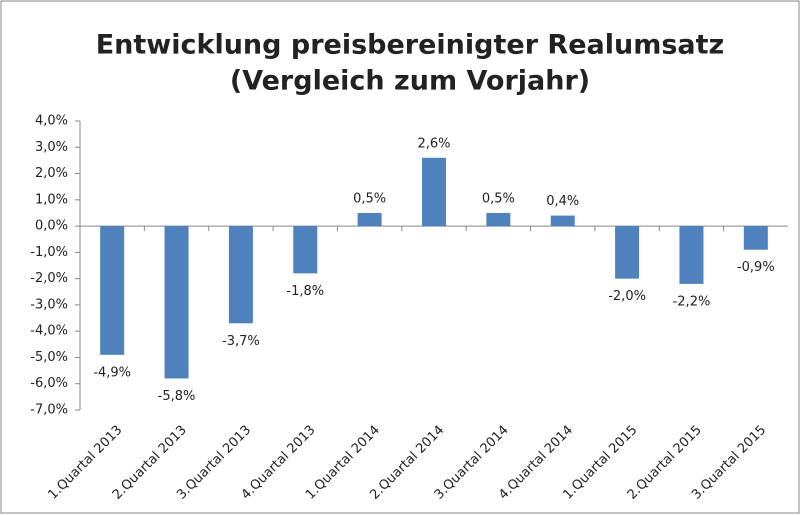  Describe the element at coordinates (177, 396) in the screenshot. I see `value-label: -5,8%` at that location.